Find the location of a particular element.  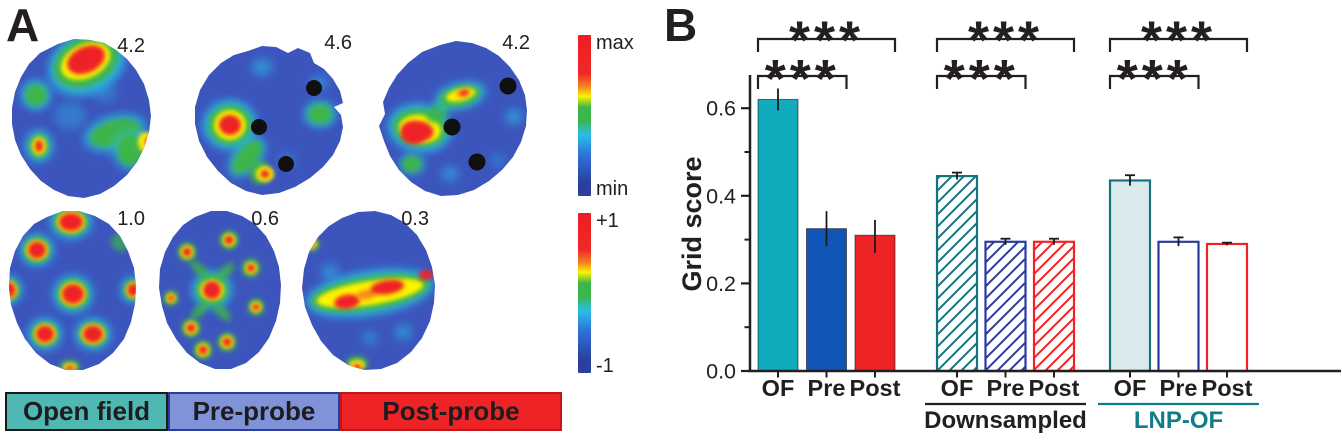

colorbar-rate is located at coordinates (584, 115).